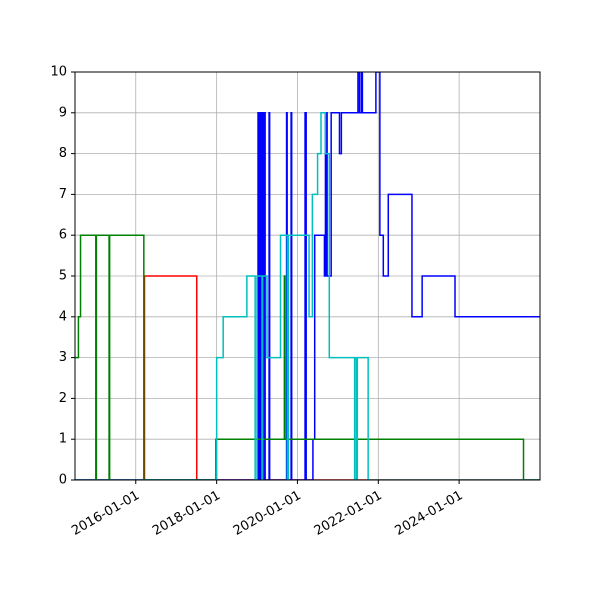 This screenshot has width=600, height=605. What do you see at coordinates (63, 398) in the screenshot?
I see `y-tick-label: 2` at bounding box center [63, 398].